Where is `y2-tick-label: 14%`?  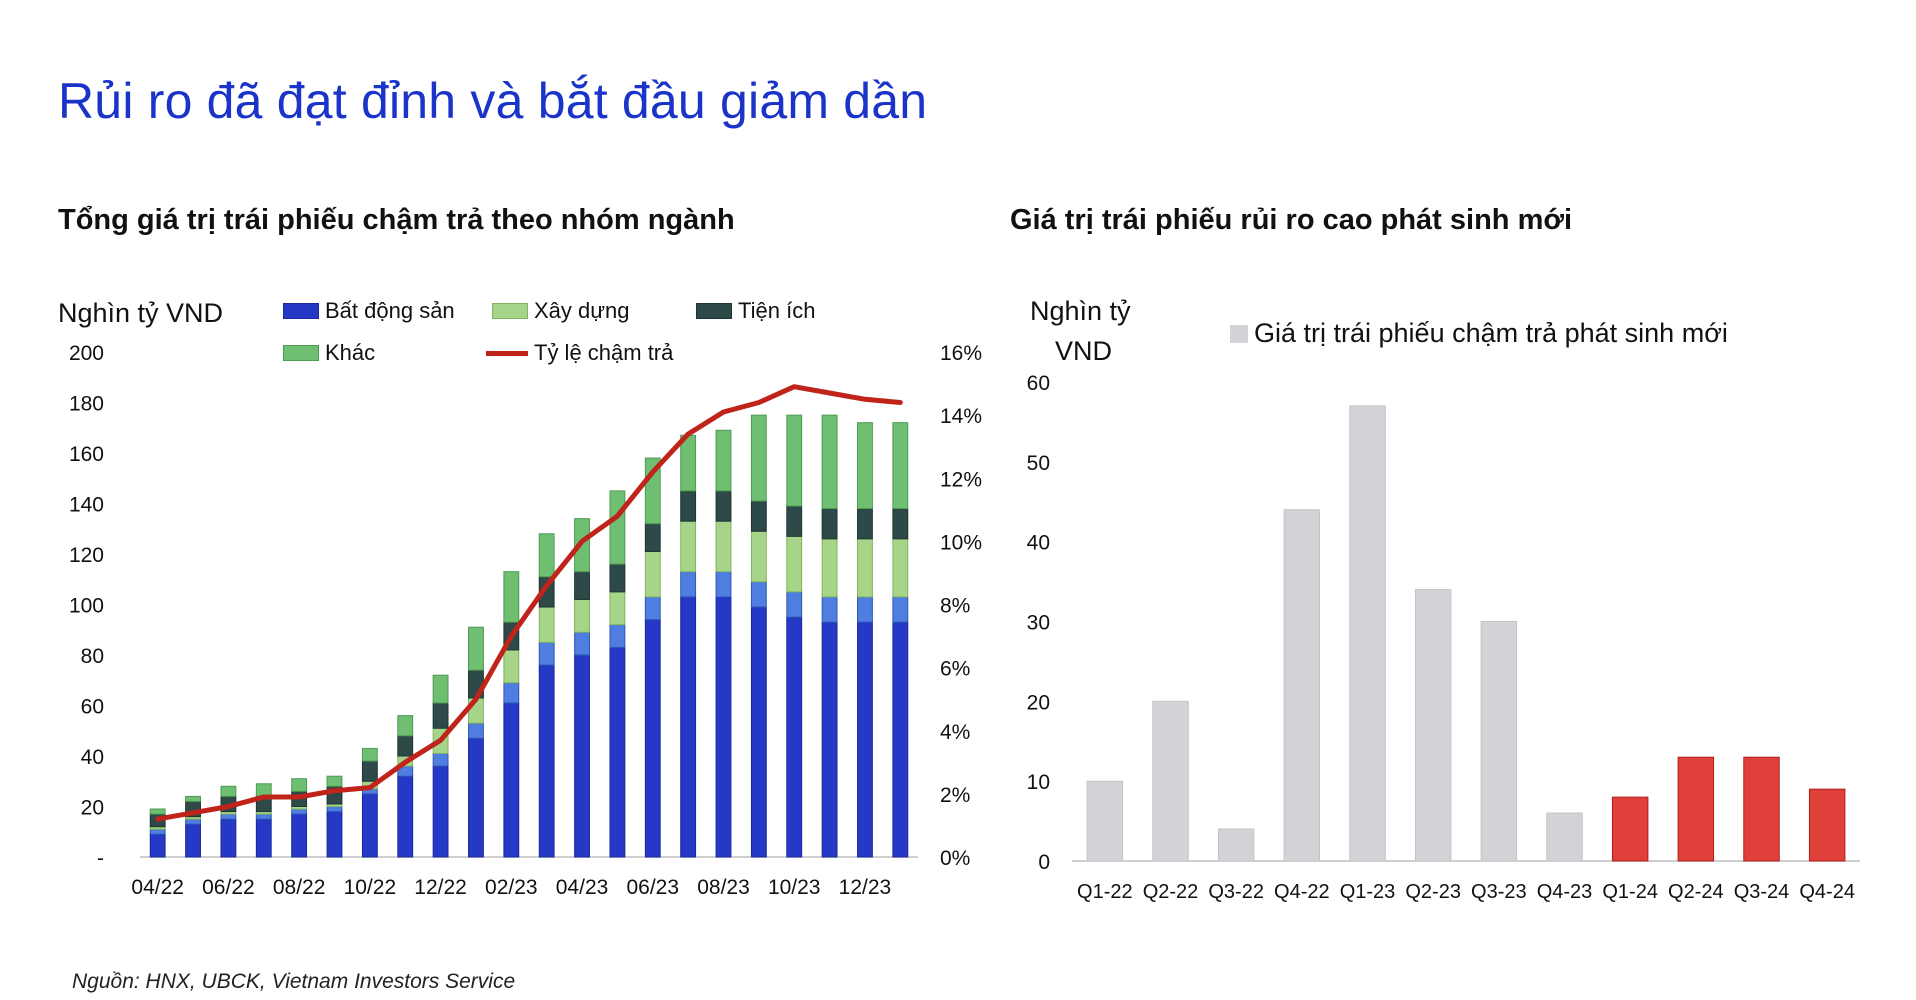
y2-tick-label: 14% is located at coordinates (961, 416).